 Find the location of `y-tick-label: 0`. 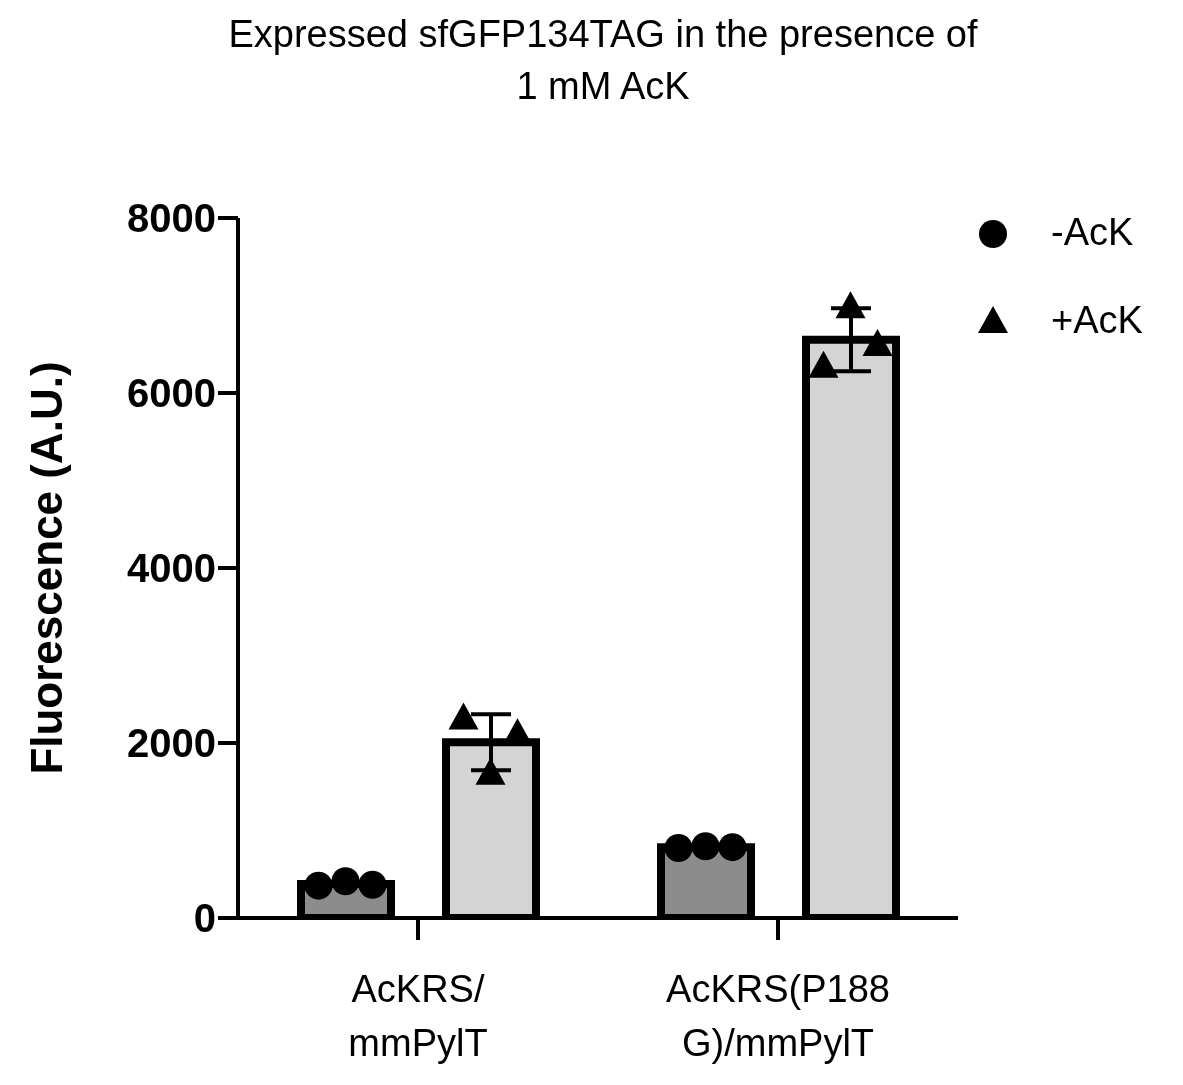

y-tick-label: 0 is located at coordinates (204, 918).